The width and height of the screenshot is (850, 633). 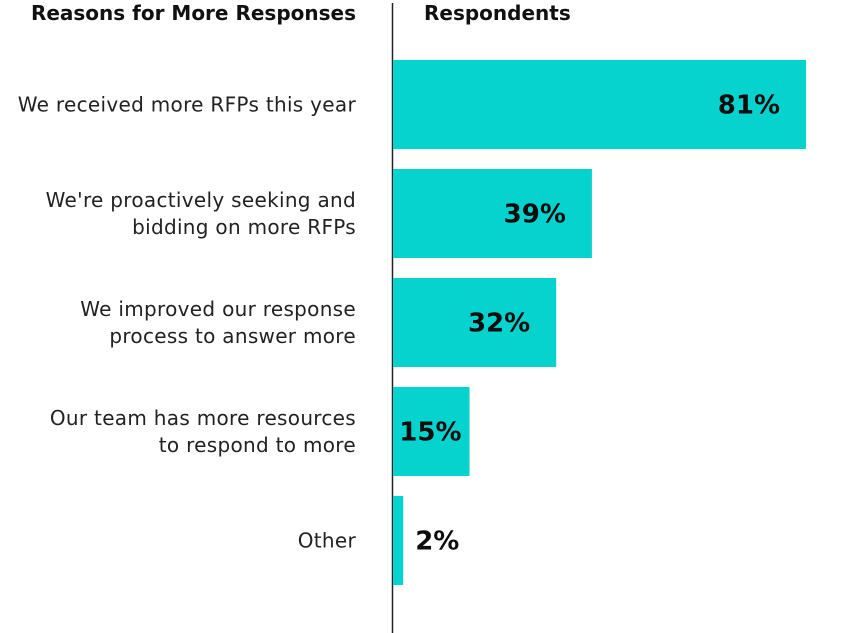 I want to click on category-label-line: bidding on more RFPs, so click(x=244, y=227).